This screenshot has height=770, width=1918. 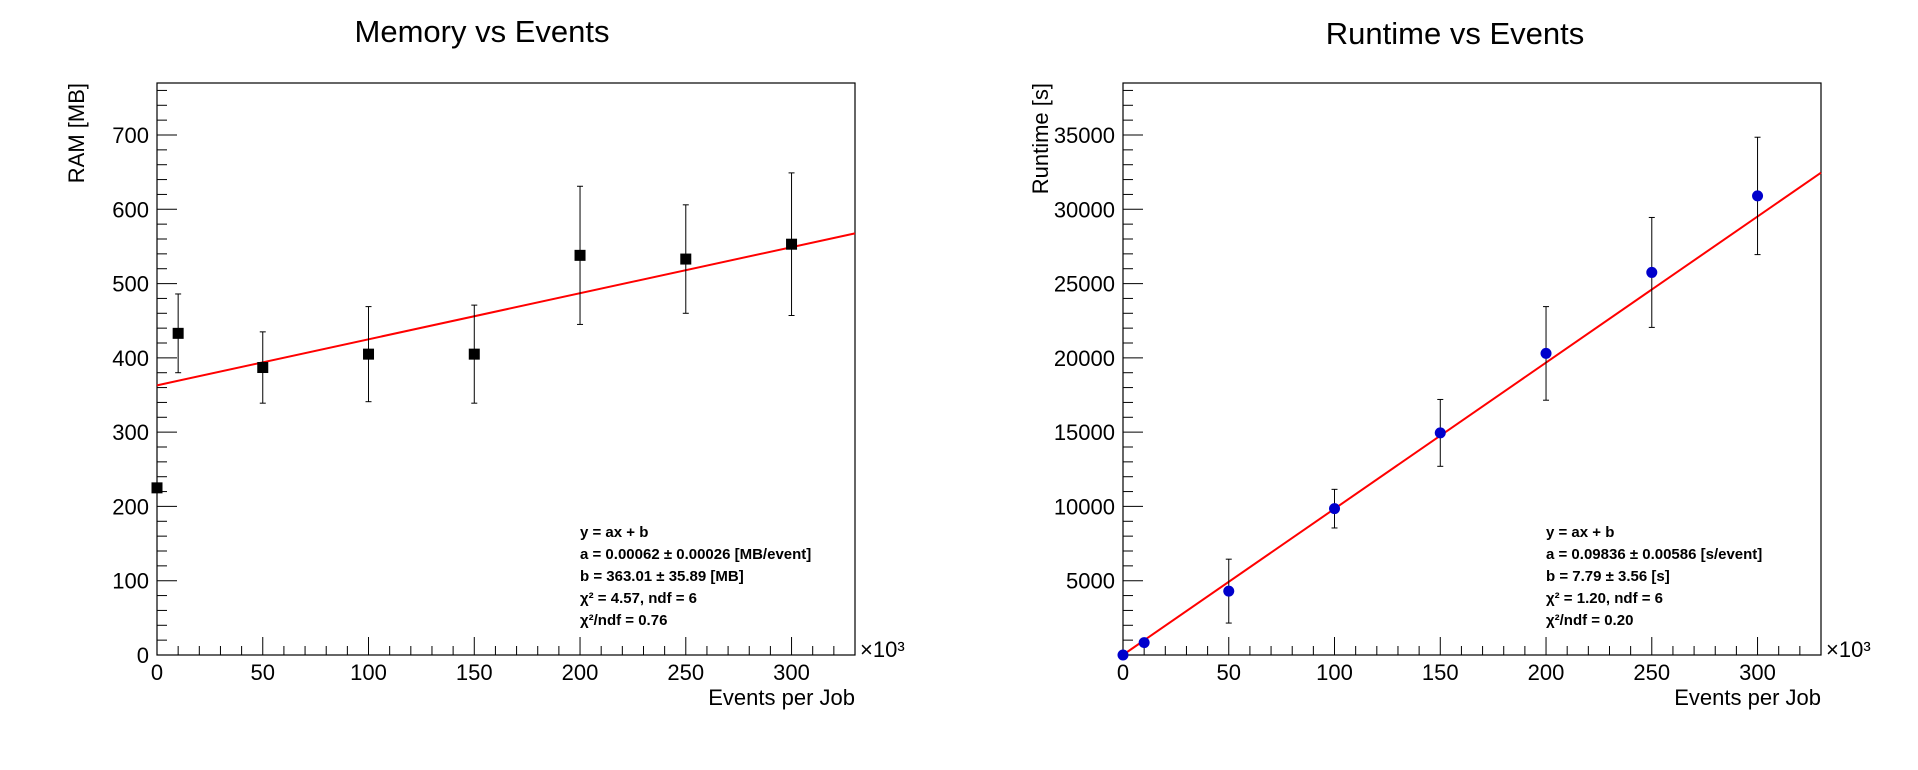 I want to click on fit-stat-line: χ² = 4.57, ndf = 6, so click(x=638, y=598).